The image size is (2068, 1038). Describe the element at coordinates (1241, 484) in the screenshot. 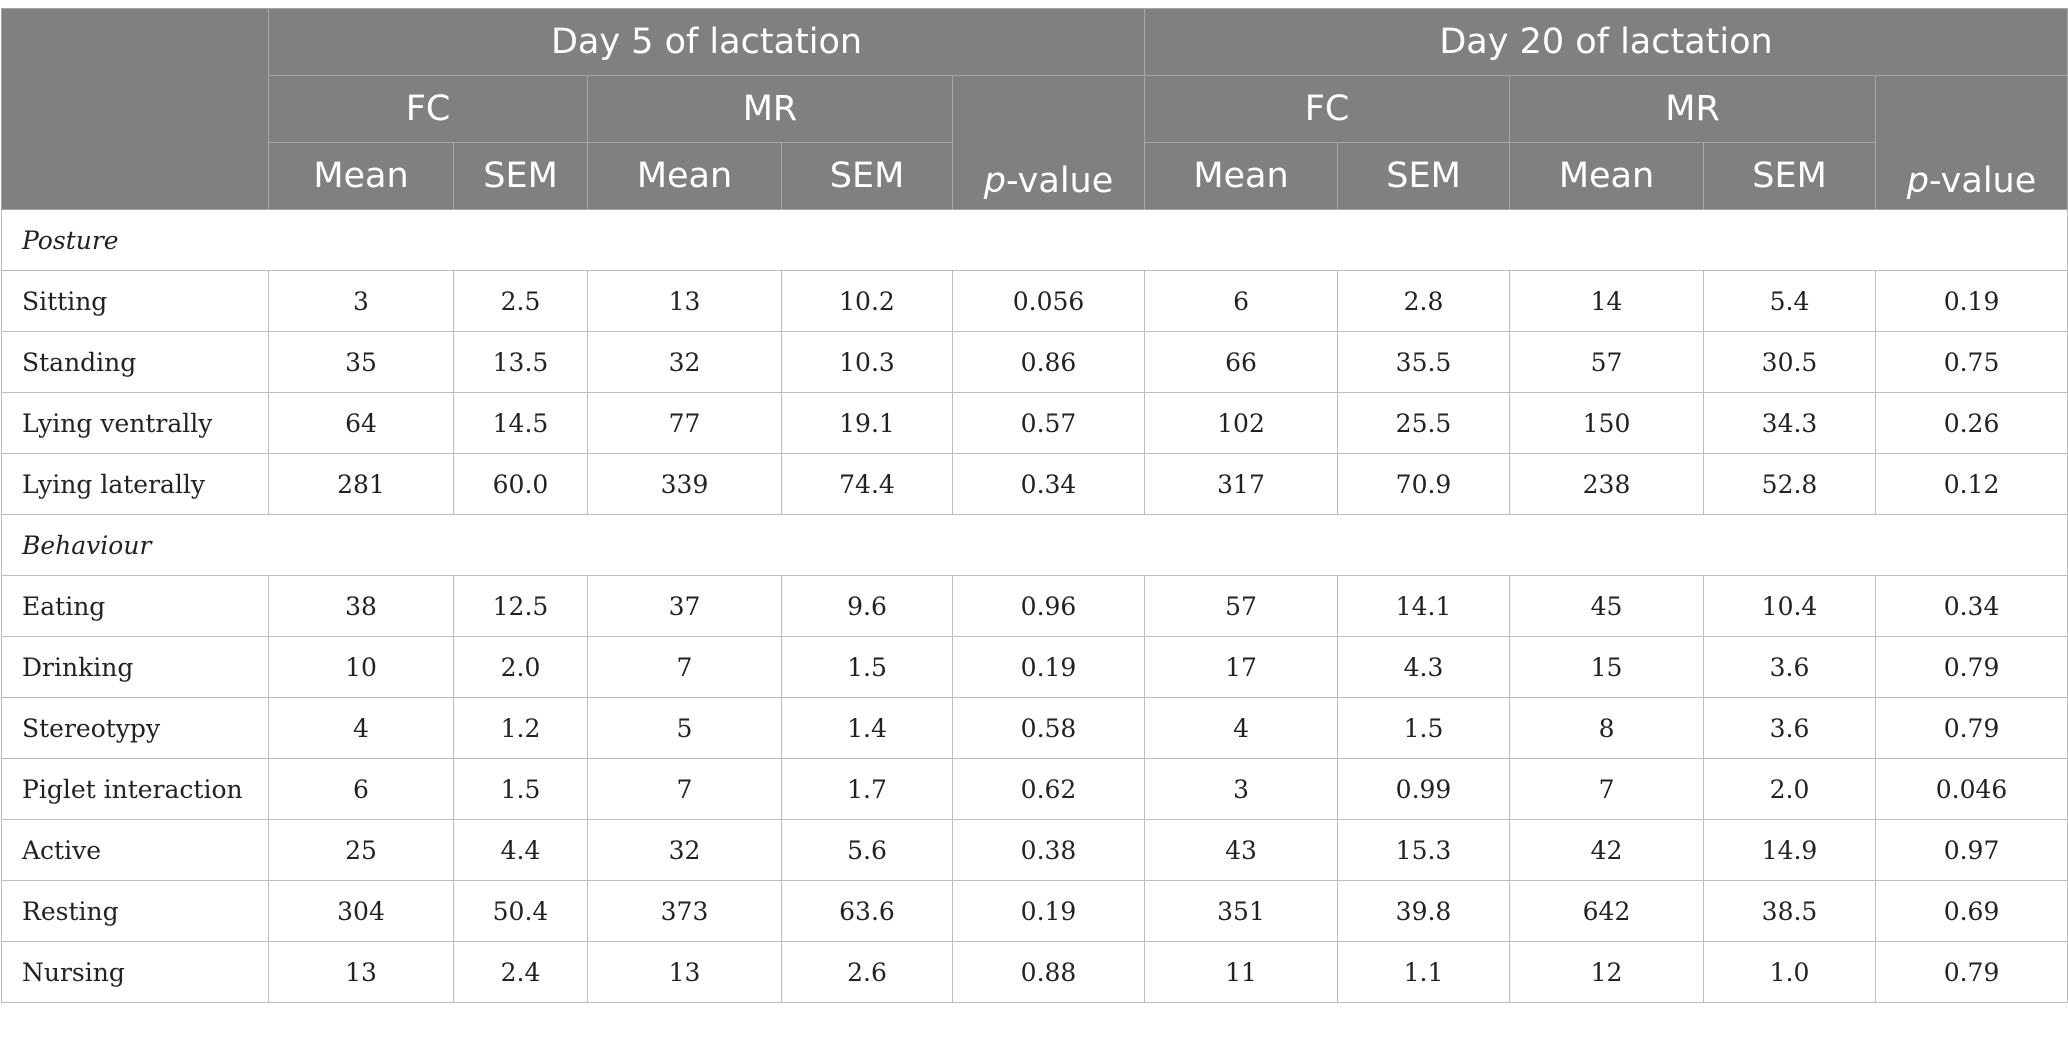

I see `value-cell: 317` at that location.